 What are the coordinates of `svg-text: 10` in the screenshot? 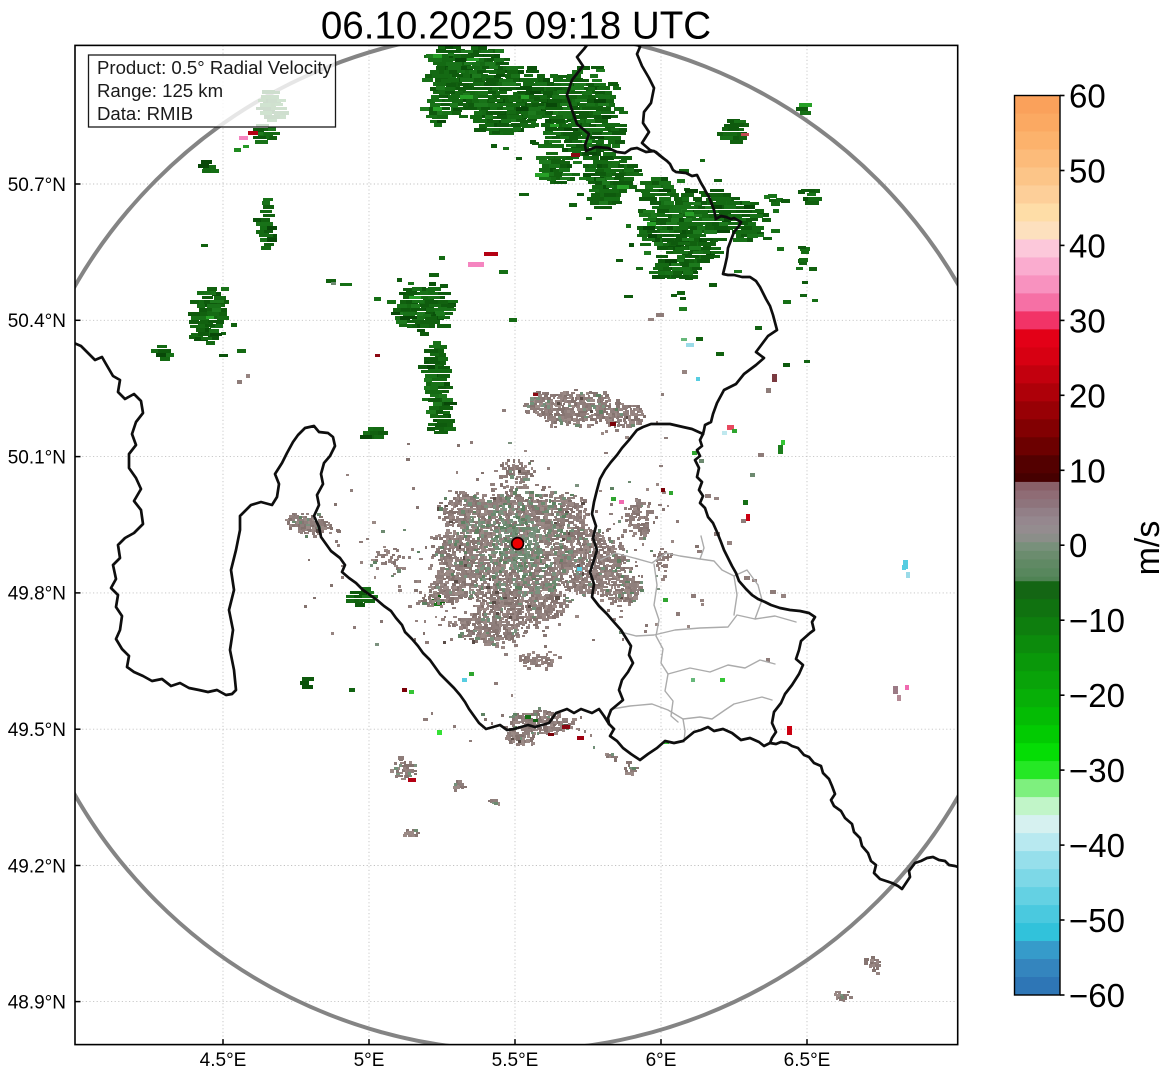 It's located at (1087, 470).